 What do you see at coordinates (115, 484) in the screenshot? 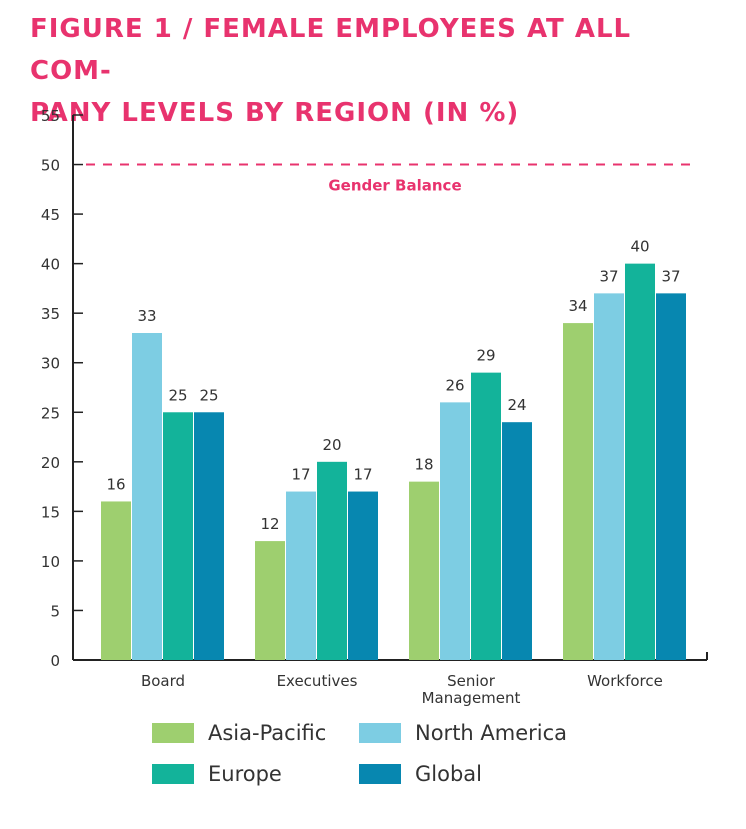
I see `bar-value-label: 16` at bounding box center [115, 484].